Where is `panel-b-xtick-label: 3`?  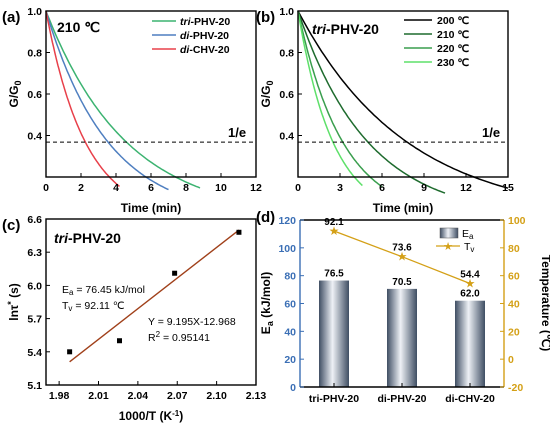
panel-b-xtick-label: 3 is located at coordinates (340, 188).